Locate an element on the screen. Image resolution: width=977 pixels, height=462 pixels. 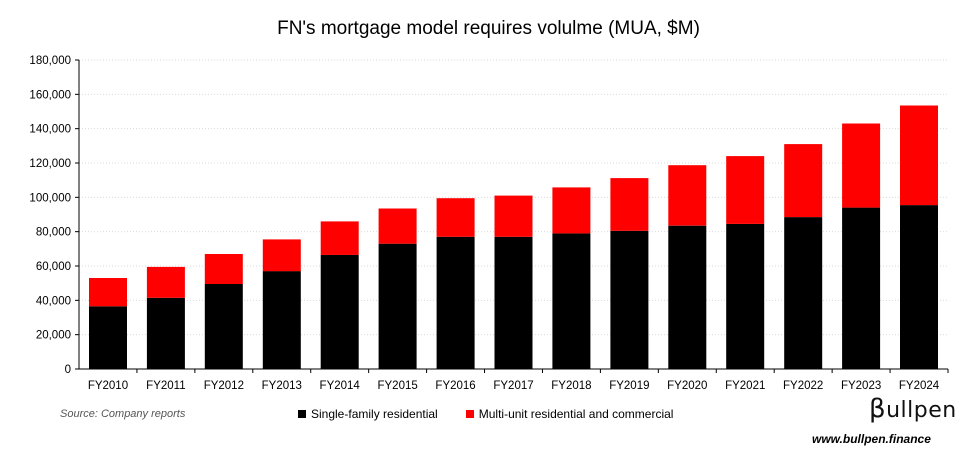
x-tick-label: FY2023 is located at coordinates (861, 386).